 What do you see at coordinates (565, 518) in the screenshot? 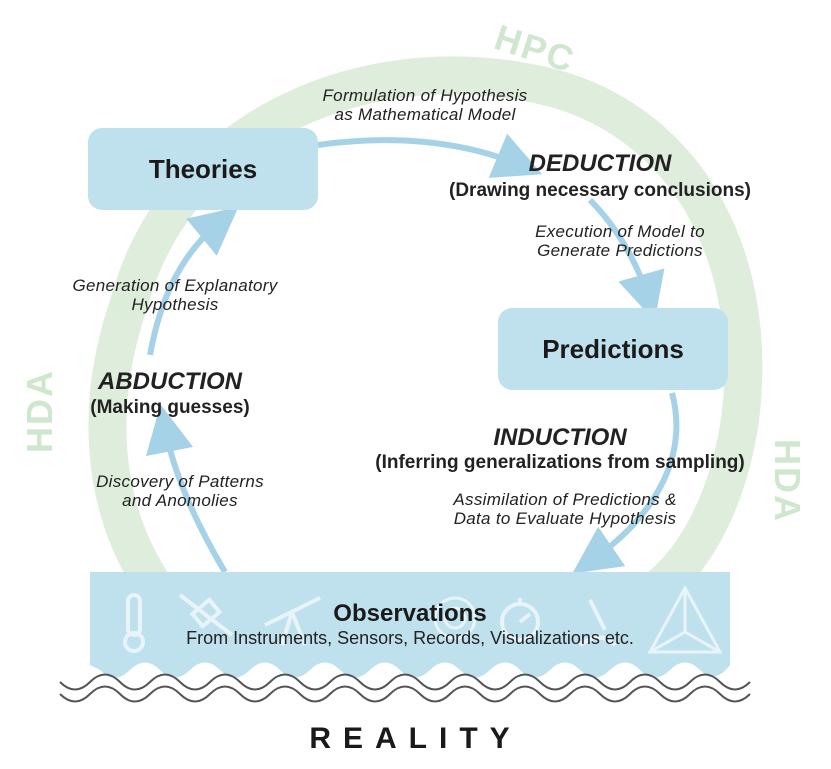
I see `edge-assimilation-line2: Data to Evaluate Hypothesis` at bounding box center [565, 518].